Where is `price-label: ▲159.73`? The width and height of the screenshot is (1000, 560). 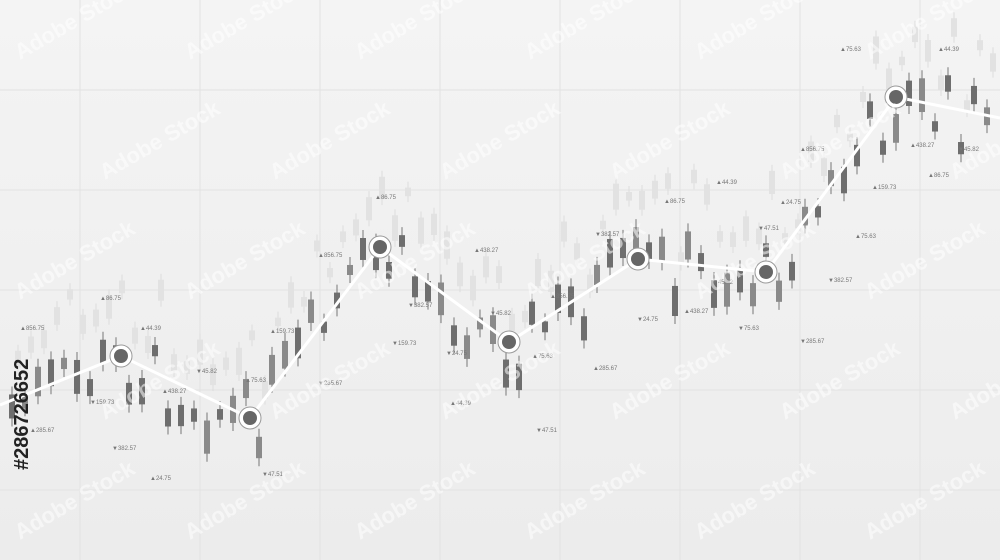
price-label: ▲159.73 is located at coordinates (282, 332).